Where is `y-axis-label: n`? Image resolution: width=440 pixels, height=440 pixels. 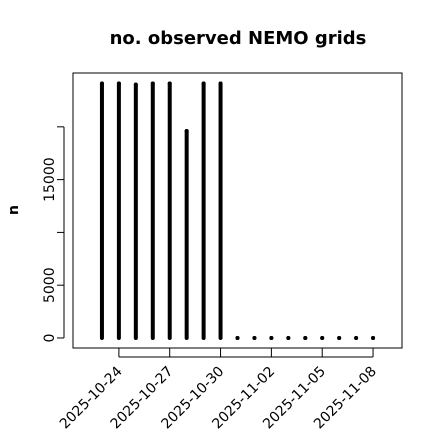
y-axis-label: n is located at coordinates (14, 210).